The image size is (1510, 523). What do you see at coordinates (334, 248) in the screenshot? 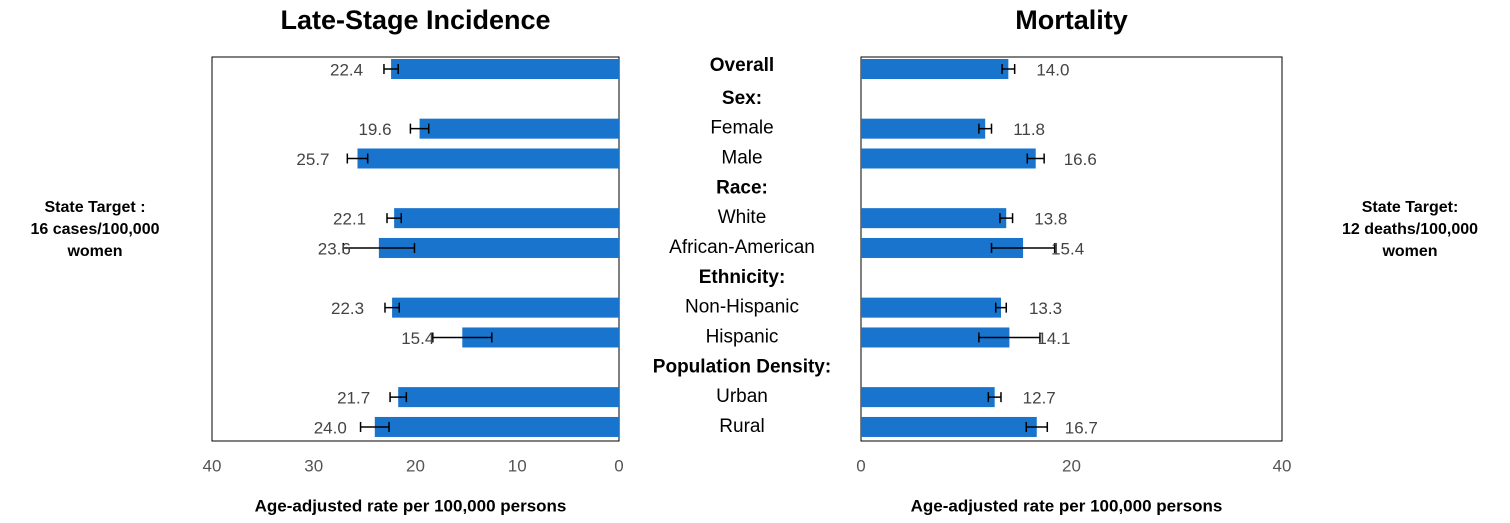
I see `value-label: 23.6` at bounding box center [334, 248].